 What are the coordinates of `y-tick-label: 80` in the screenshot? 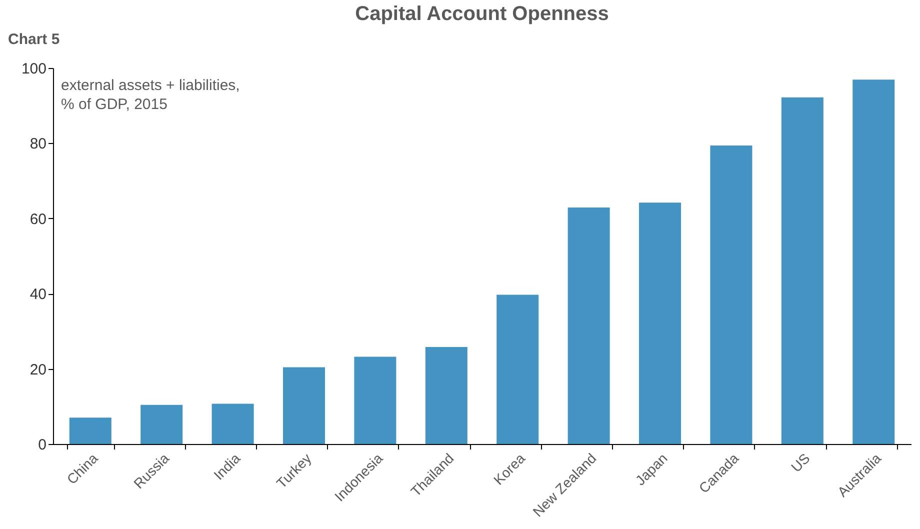 It's located at (38, 144).